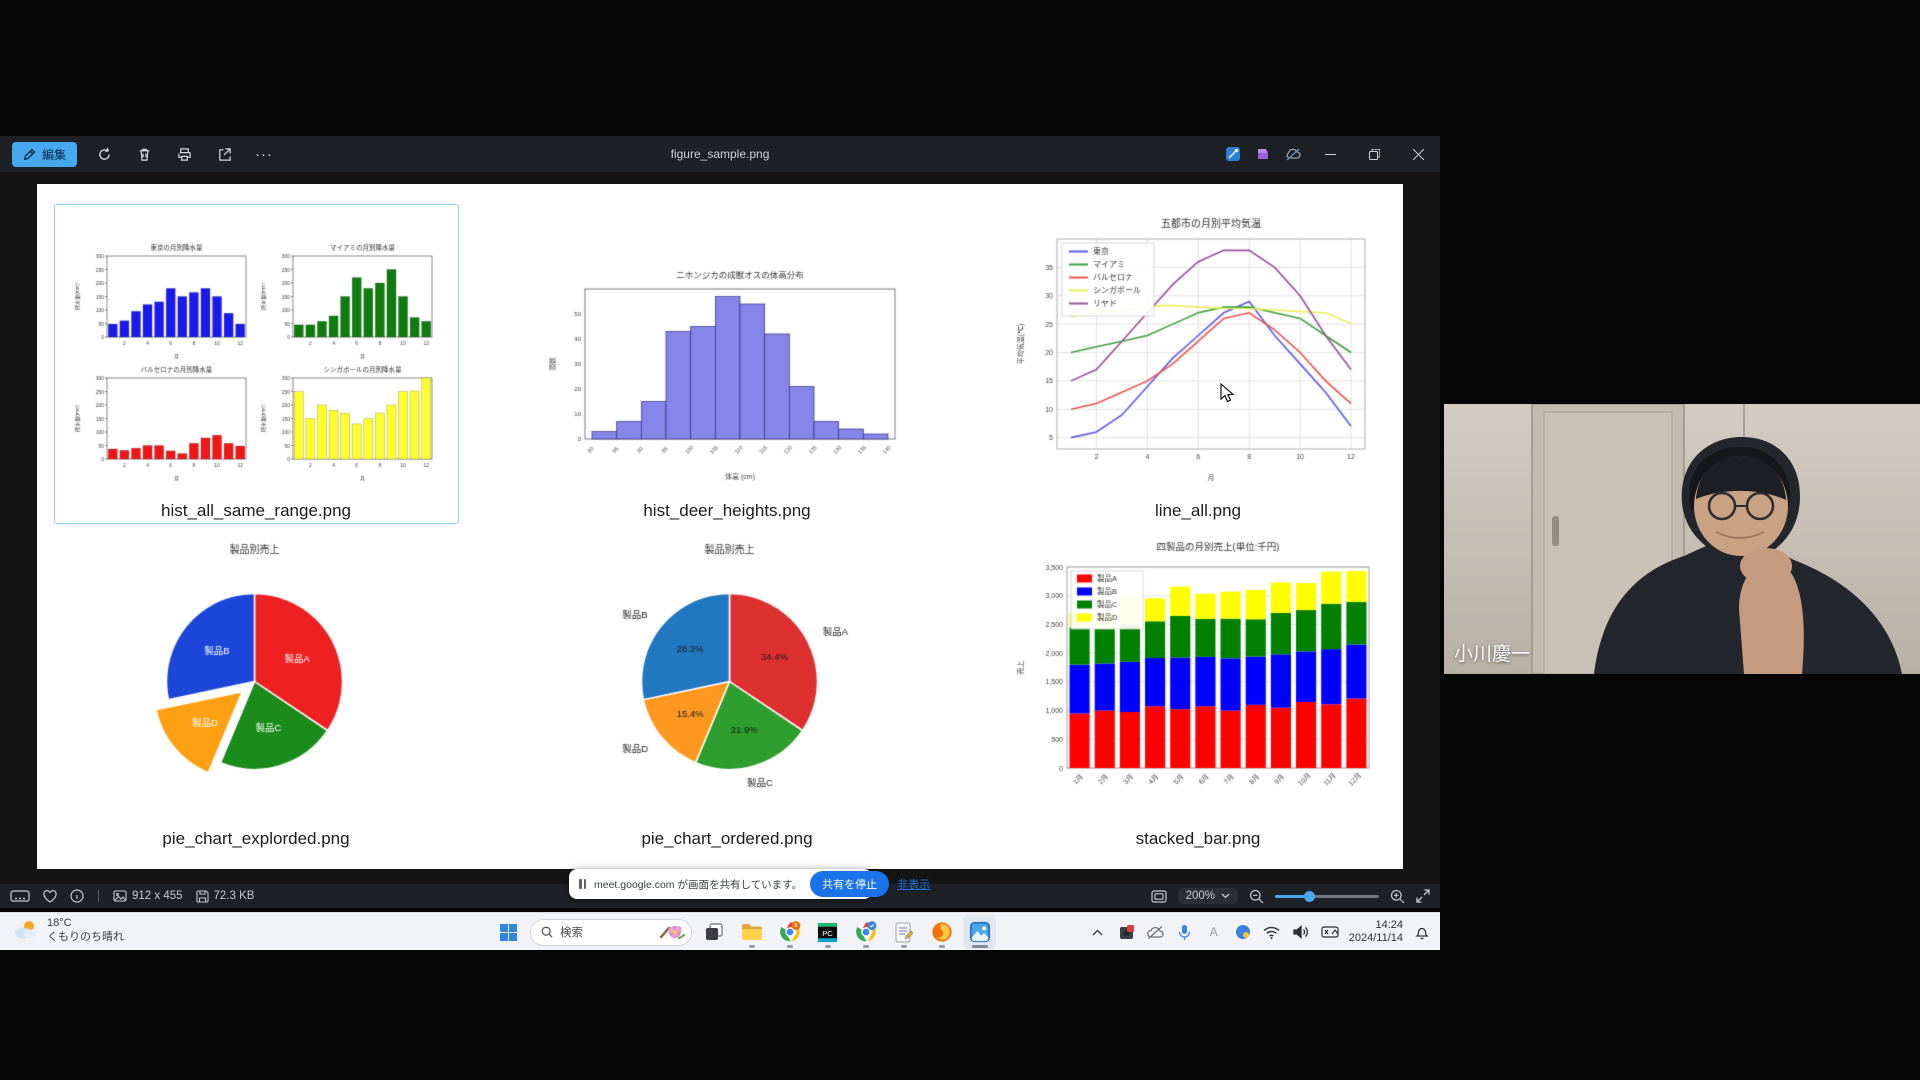 The width and height of the screenshot is (1920, 1080). I want to click on caption-hist-all: hist_all_same_range.png, so click(256, 510).